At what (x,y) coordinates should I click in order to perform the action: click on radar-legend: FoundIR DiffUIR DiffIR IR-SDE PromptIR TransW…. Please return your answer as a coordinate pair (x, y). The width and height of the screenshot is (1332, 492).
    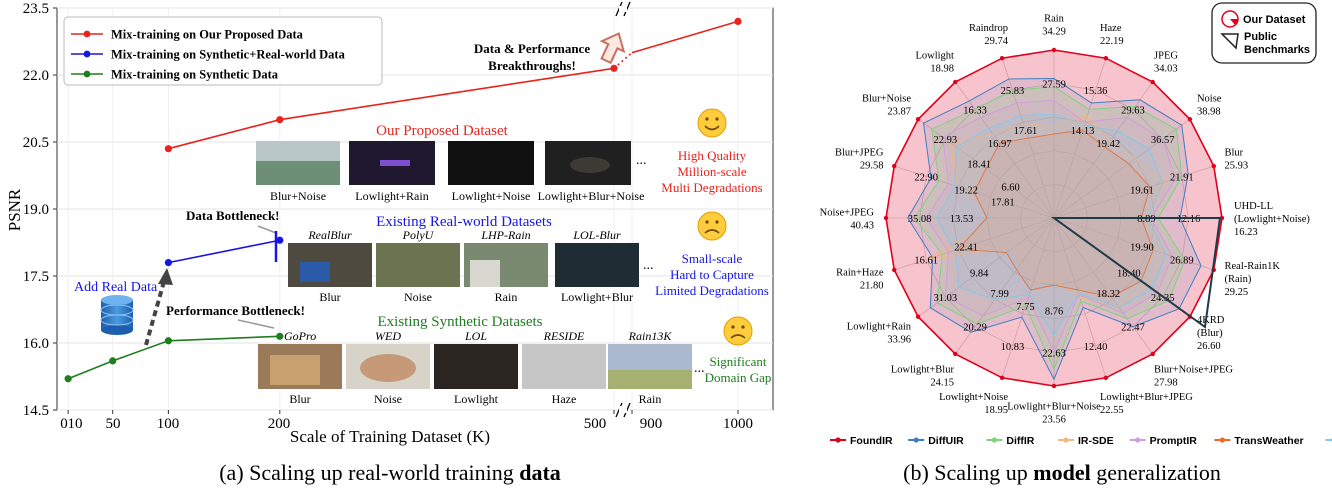
    Looking at the image, I should click on (1081, 441).